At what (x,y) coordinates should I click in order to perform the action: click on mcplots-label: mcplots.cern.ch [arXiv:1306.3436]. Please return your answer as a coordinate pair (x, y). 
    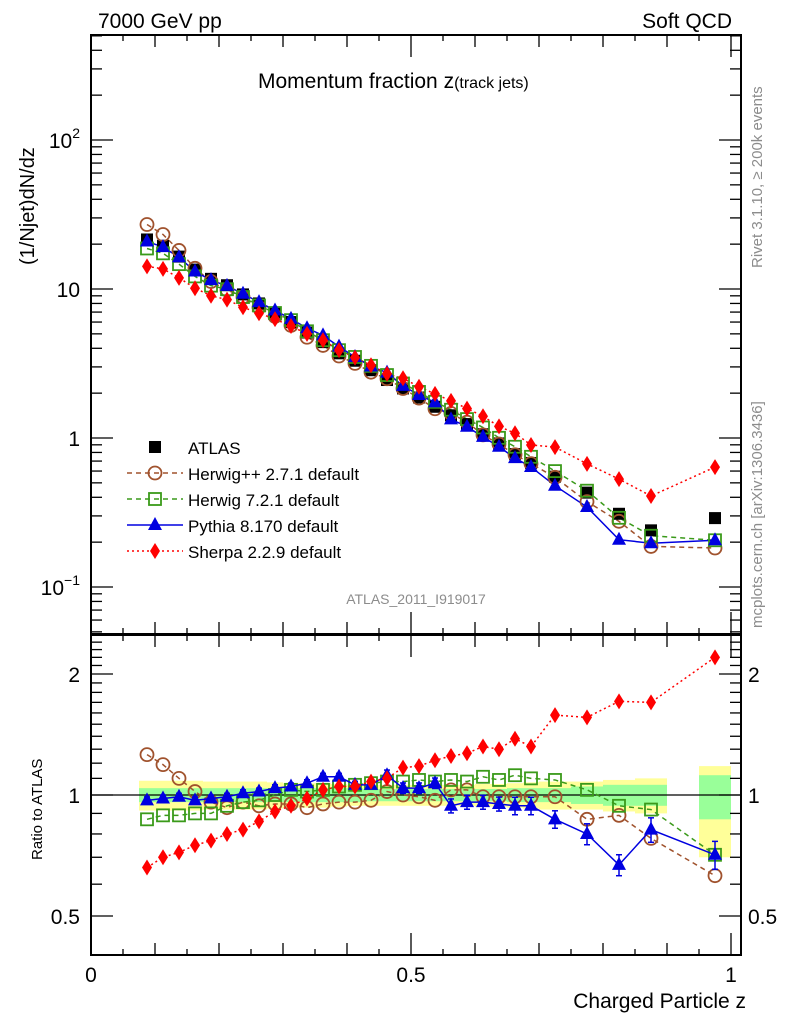
    Looking at the image, I should click on (757, 514).